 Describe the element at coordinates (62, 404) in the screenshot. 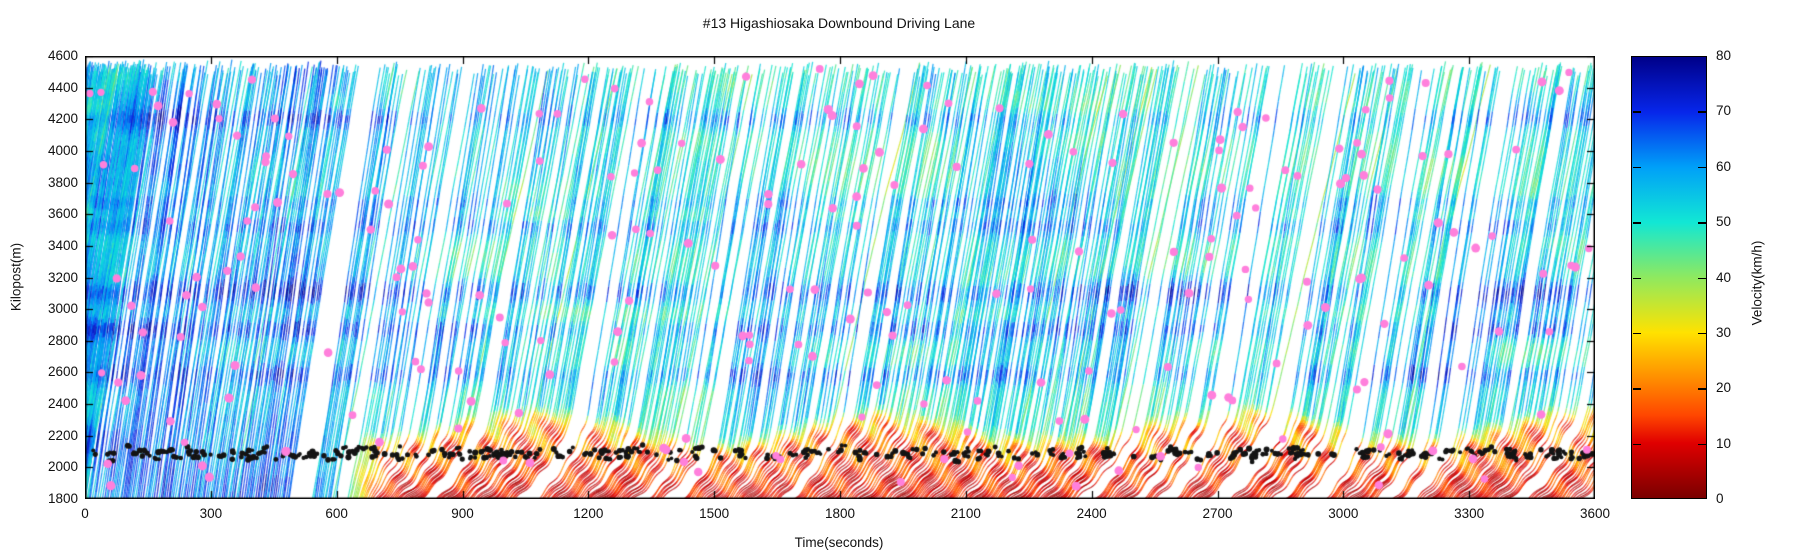

I see `y-tick-label: 2400` at that location.